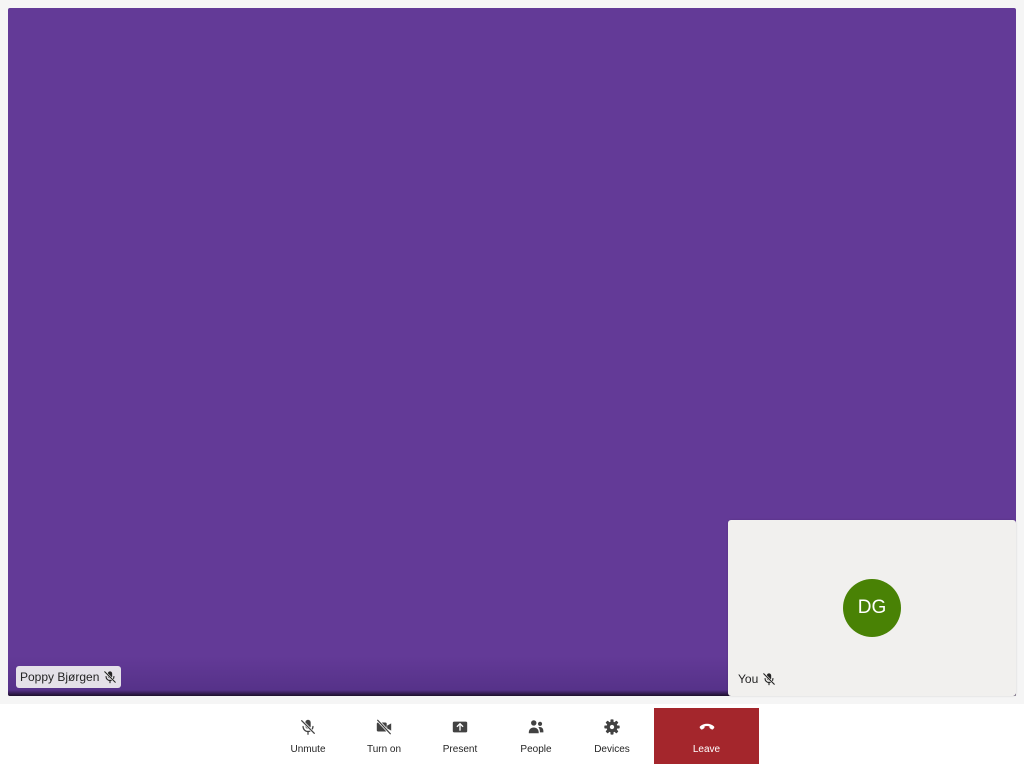  What do you see at coordinates (308, 749) in the screenshot?
I see `unmute-label: Unmute` at bounding box center [308, 749].